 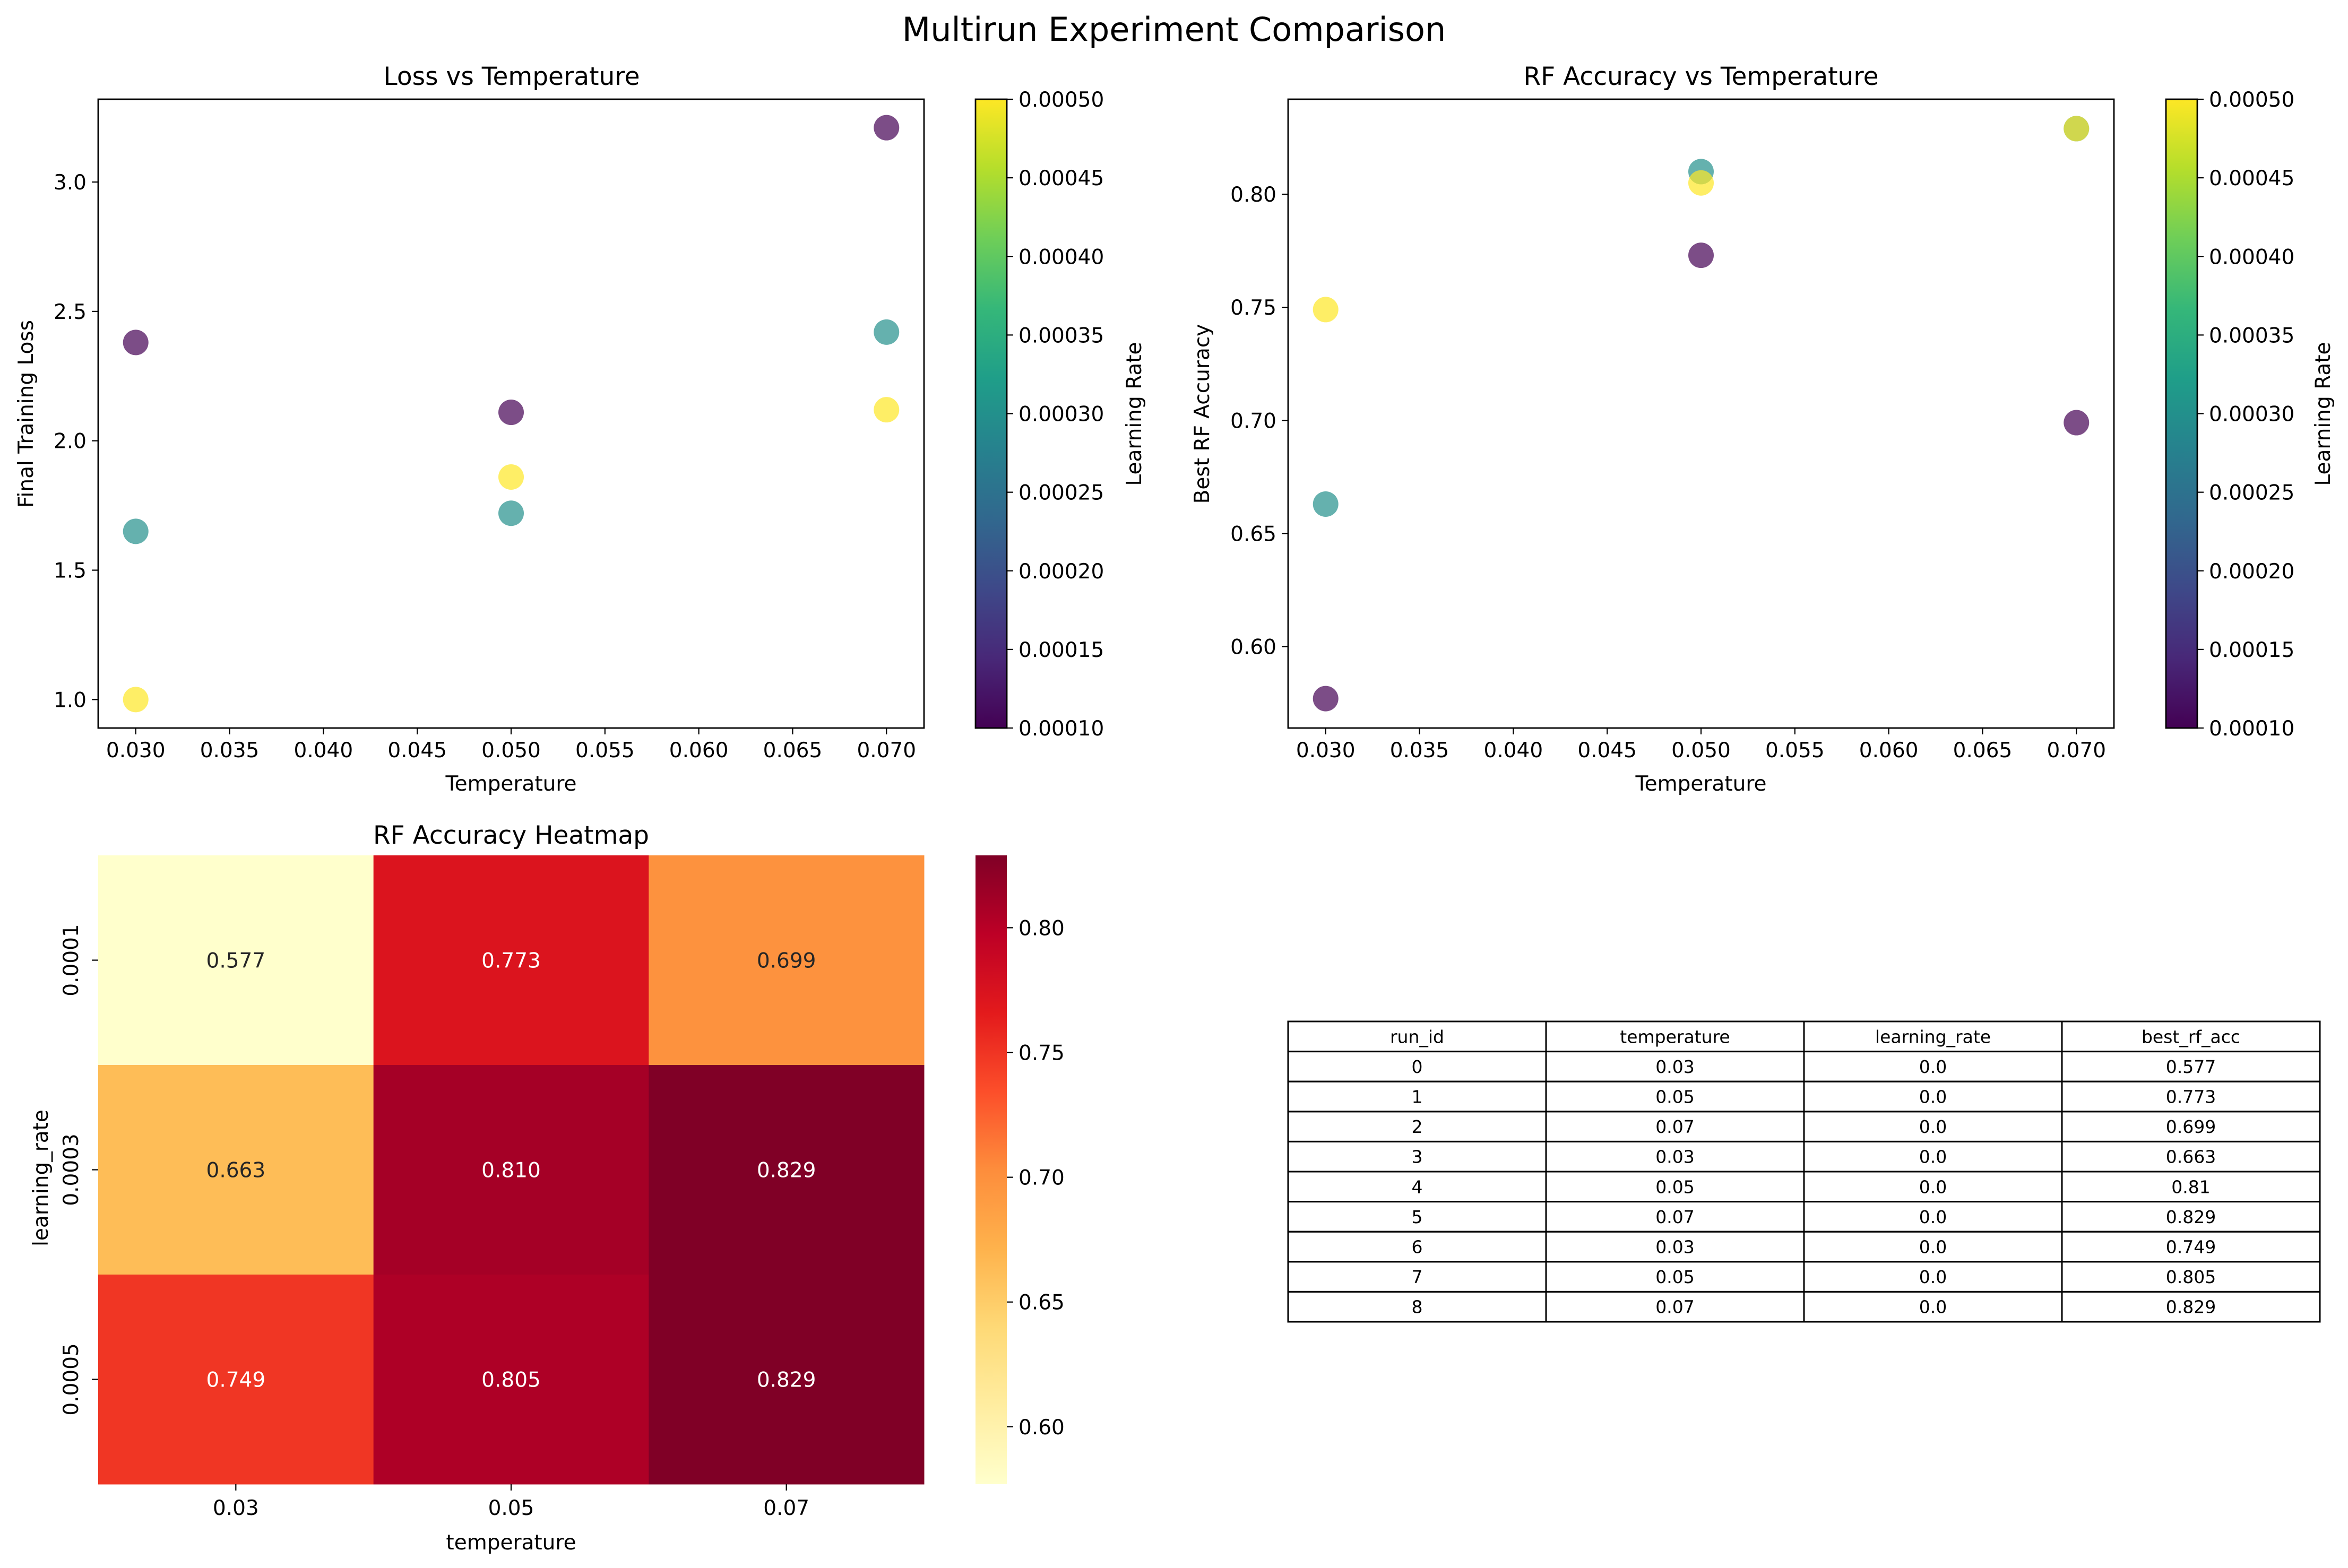 What do you see at coordinates (26, 414) in the screenshot?
I see `loss-plot-y-label: Final Training Loss` at bounding box center [26, 414].